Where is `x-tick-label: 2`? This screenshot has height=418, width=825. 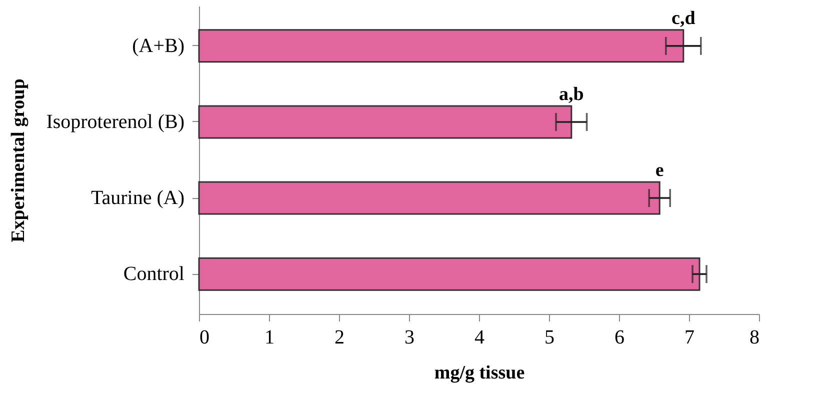
x-tick-label: 2 is located at coordinates (339, 337).